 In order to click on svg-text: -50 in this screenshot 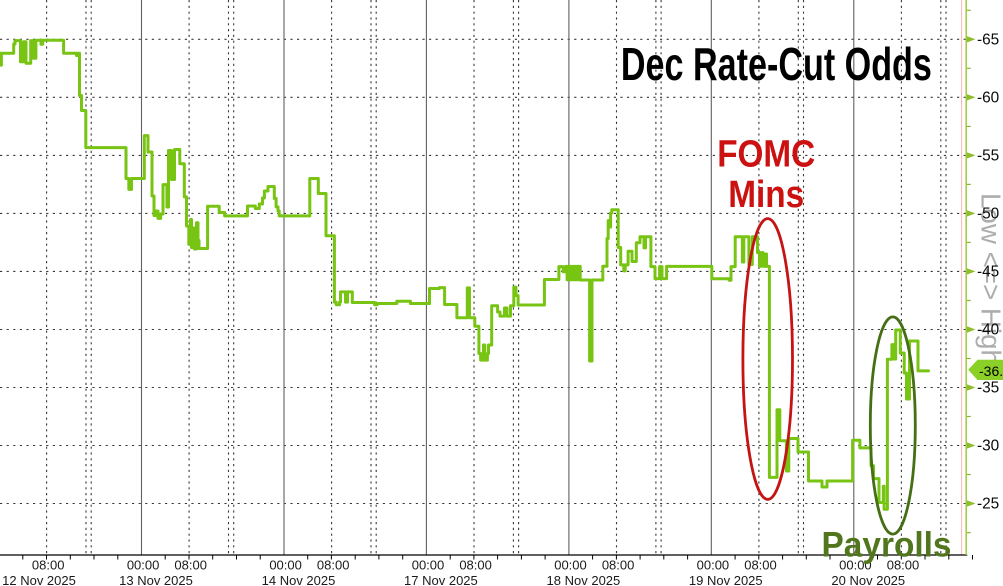, I will do `click(988, 213)`.